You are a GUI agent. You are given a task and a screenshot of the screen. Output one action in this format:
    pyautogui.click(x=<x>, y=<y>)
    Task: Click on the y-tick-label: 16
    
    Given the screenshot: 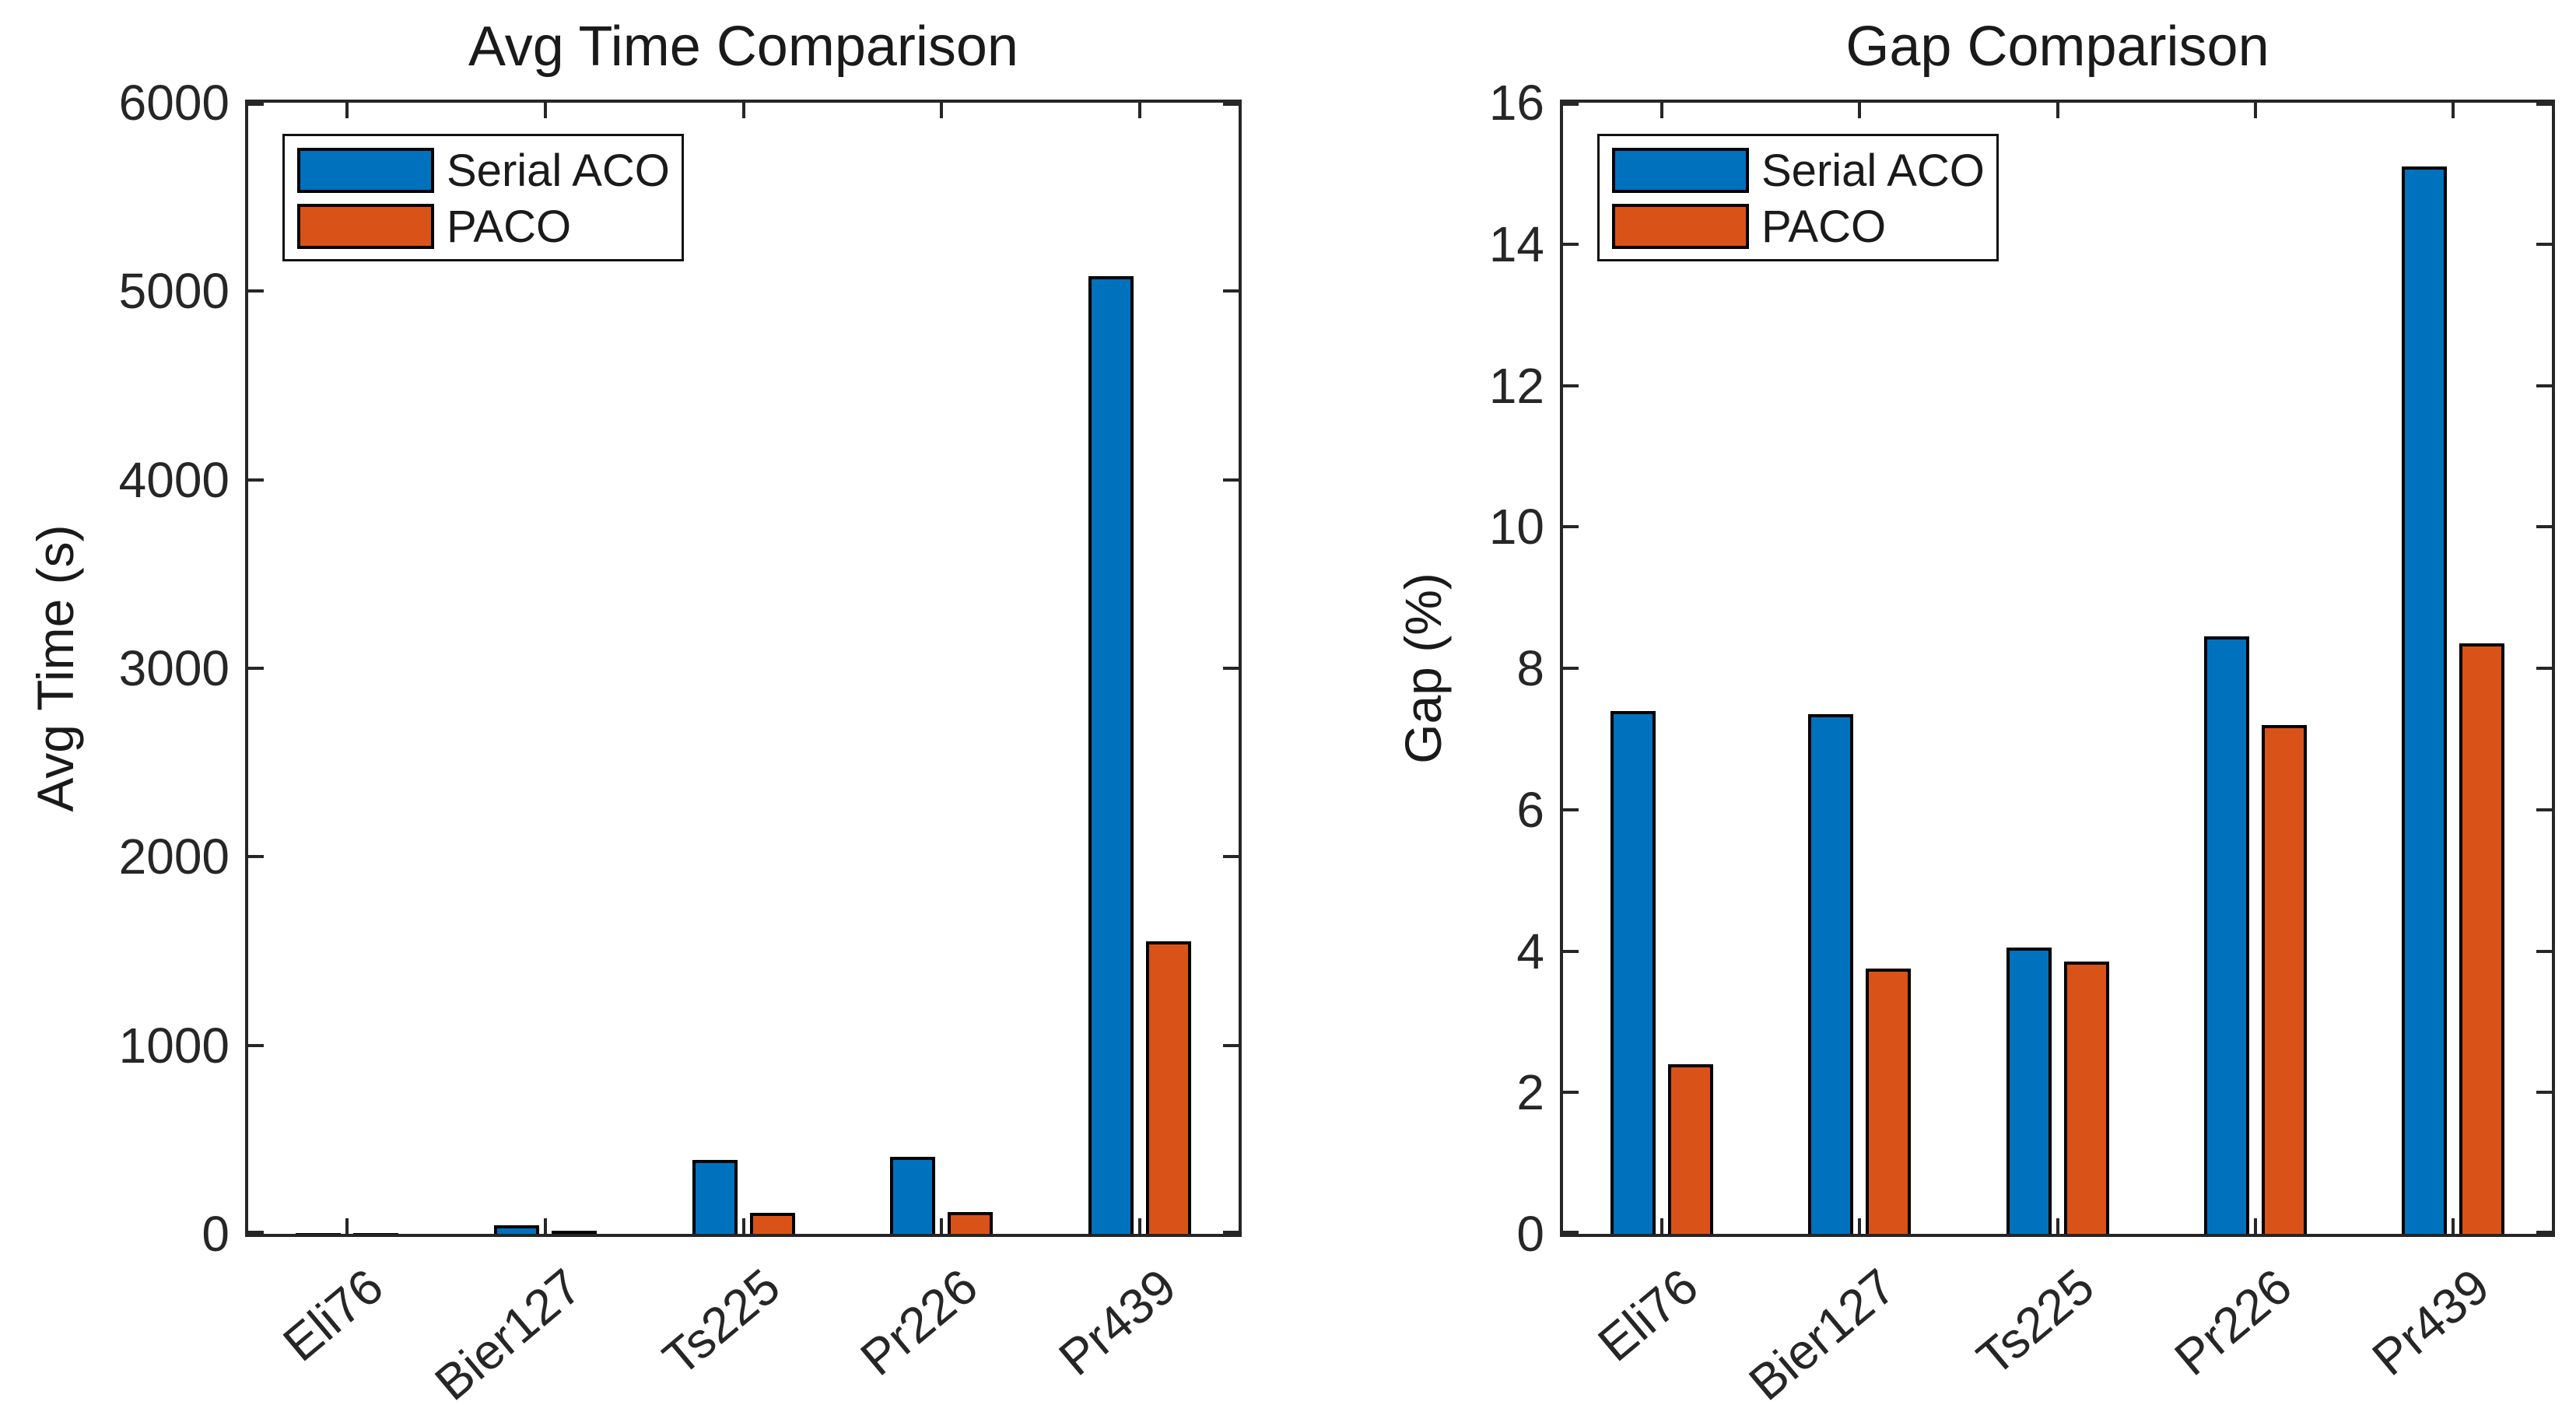 What is the action you would take?
    pyautogui.click(x=1516, y=103)
    